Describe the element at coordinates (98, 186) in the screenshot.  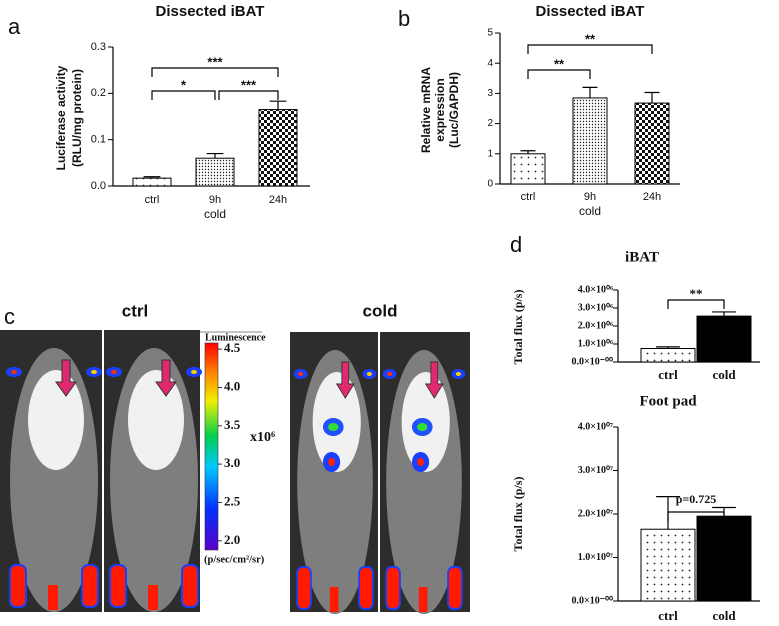
I see `y-tick-label: 0.0` at that location.